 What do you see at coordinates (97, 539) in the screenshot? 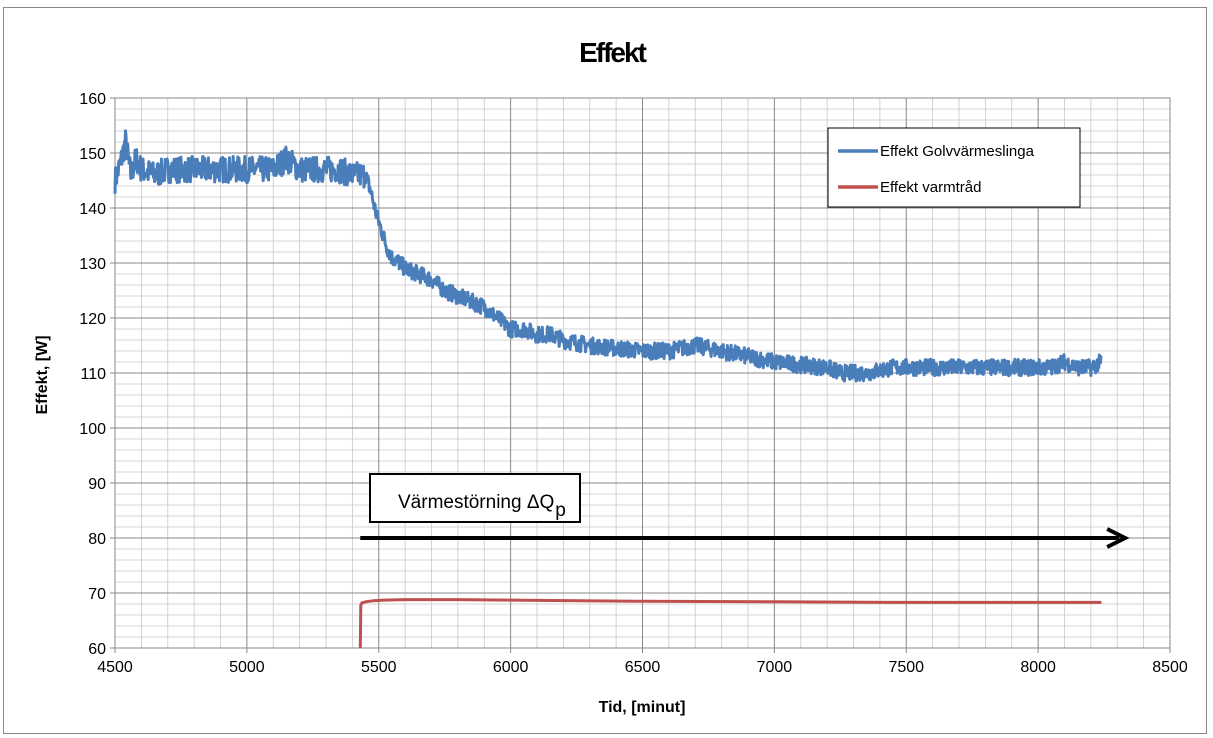
I see `y-tick-label: 80` at bounding box center [97, 539].